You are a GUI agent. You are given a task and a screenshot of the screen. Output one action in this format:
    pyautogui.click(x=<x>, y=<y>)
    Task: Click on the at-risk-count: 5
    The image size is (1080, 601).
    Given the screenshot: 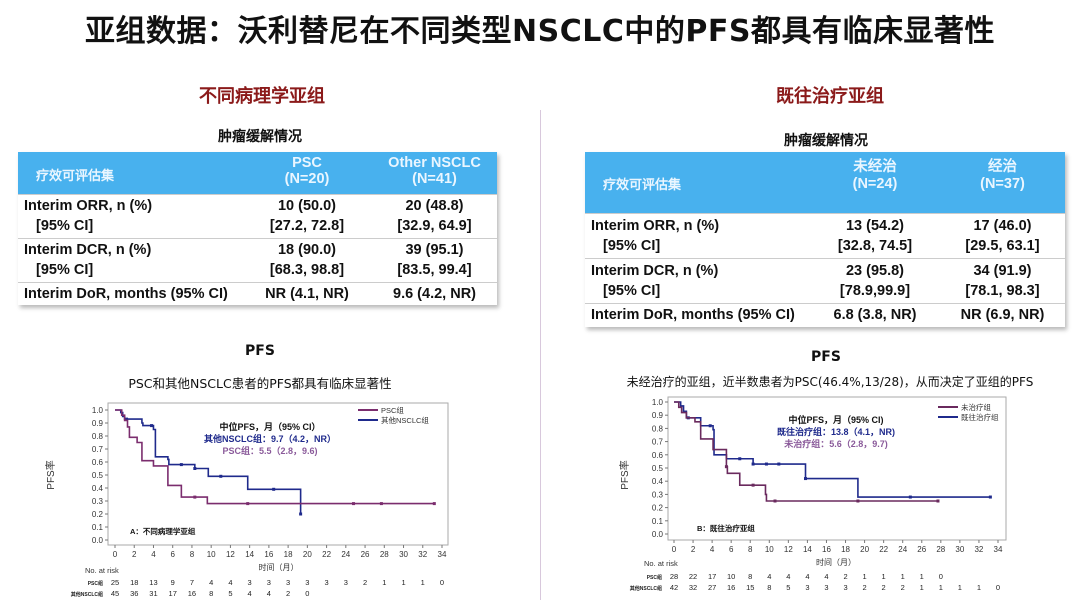 What is the action you would take?
    pyautogui.click(x=230, y=593)
    